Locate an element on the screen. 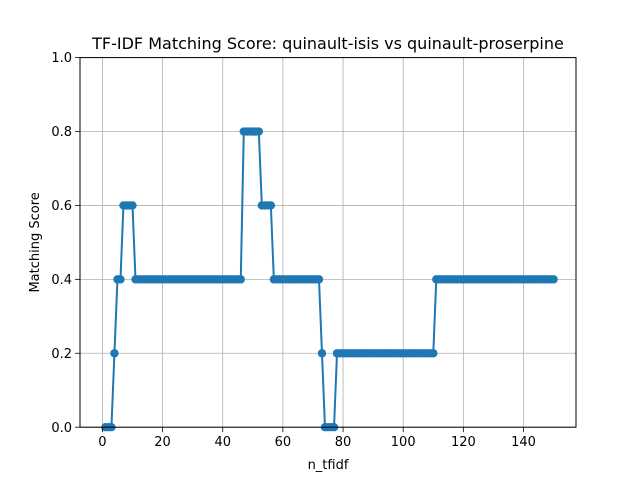 Image resolution: width=640 pixels, height=480 pixels. y-axis-label: Matching Score is located at coordinates (35, 242).